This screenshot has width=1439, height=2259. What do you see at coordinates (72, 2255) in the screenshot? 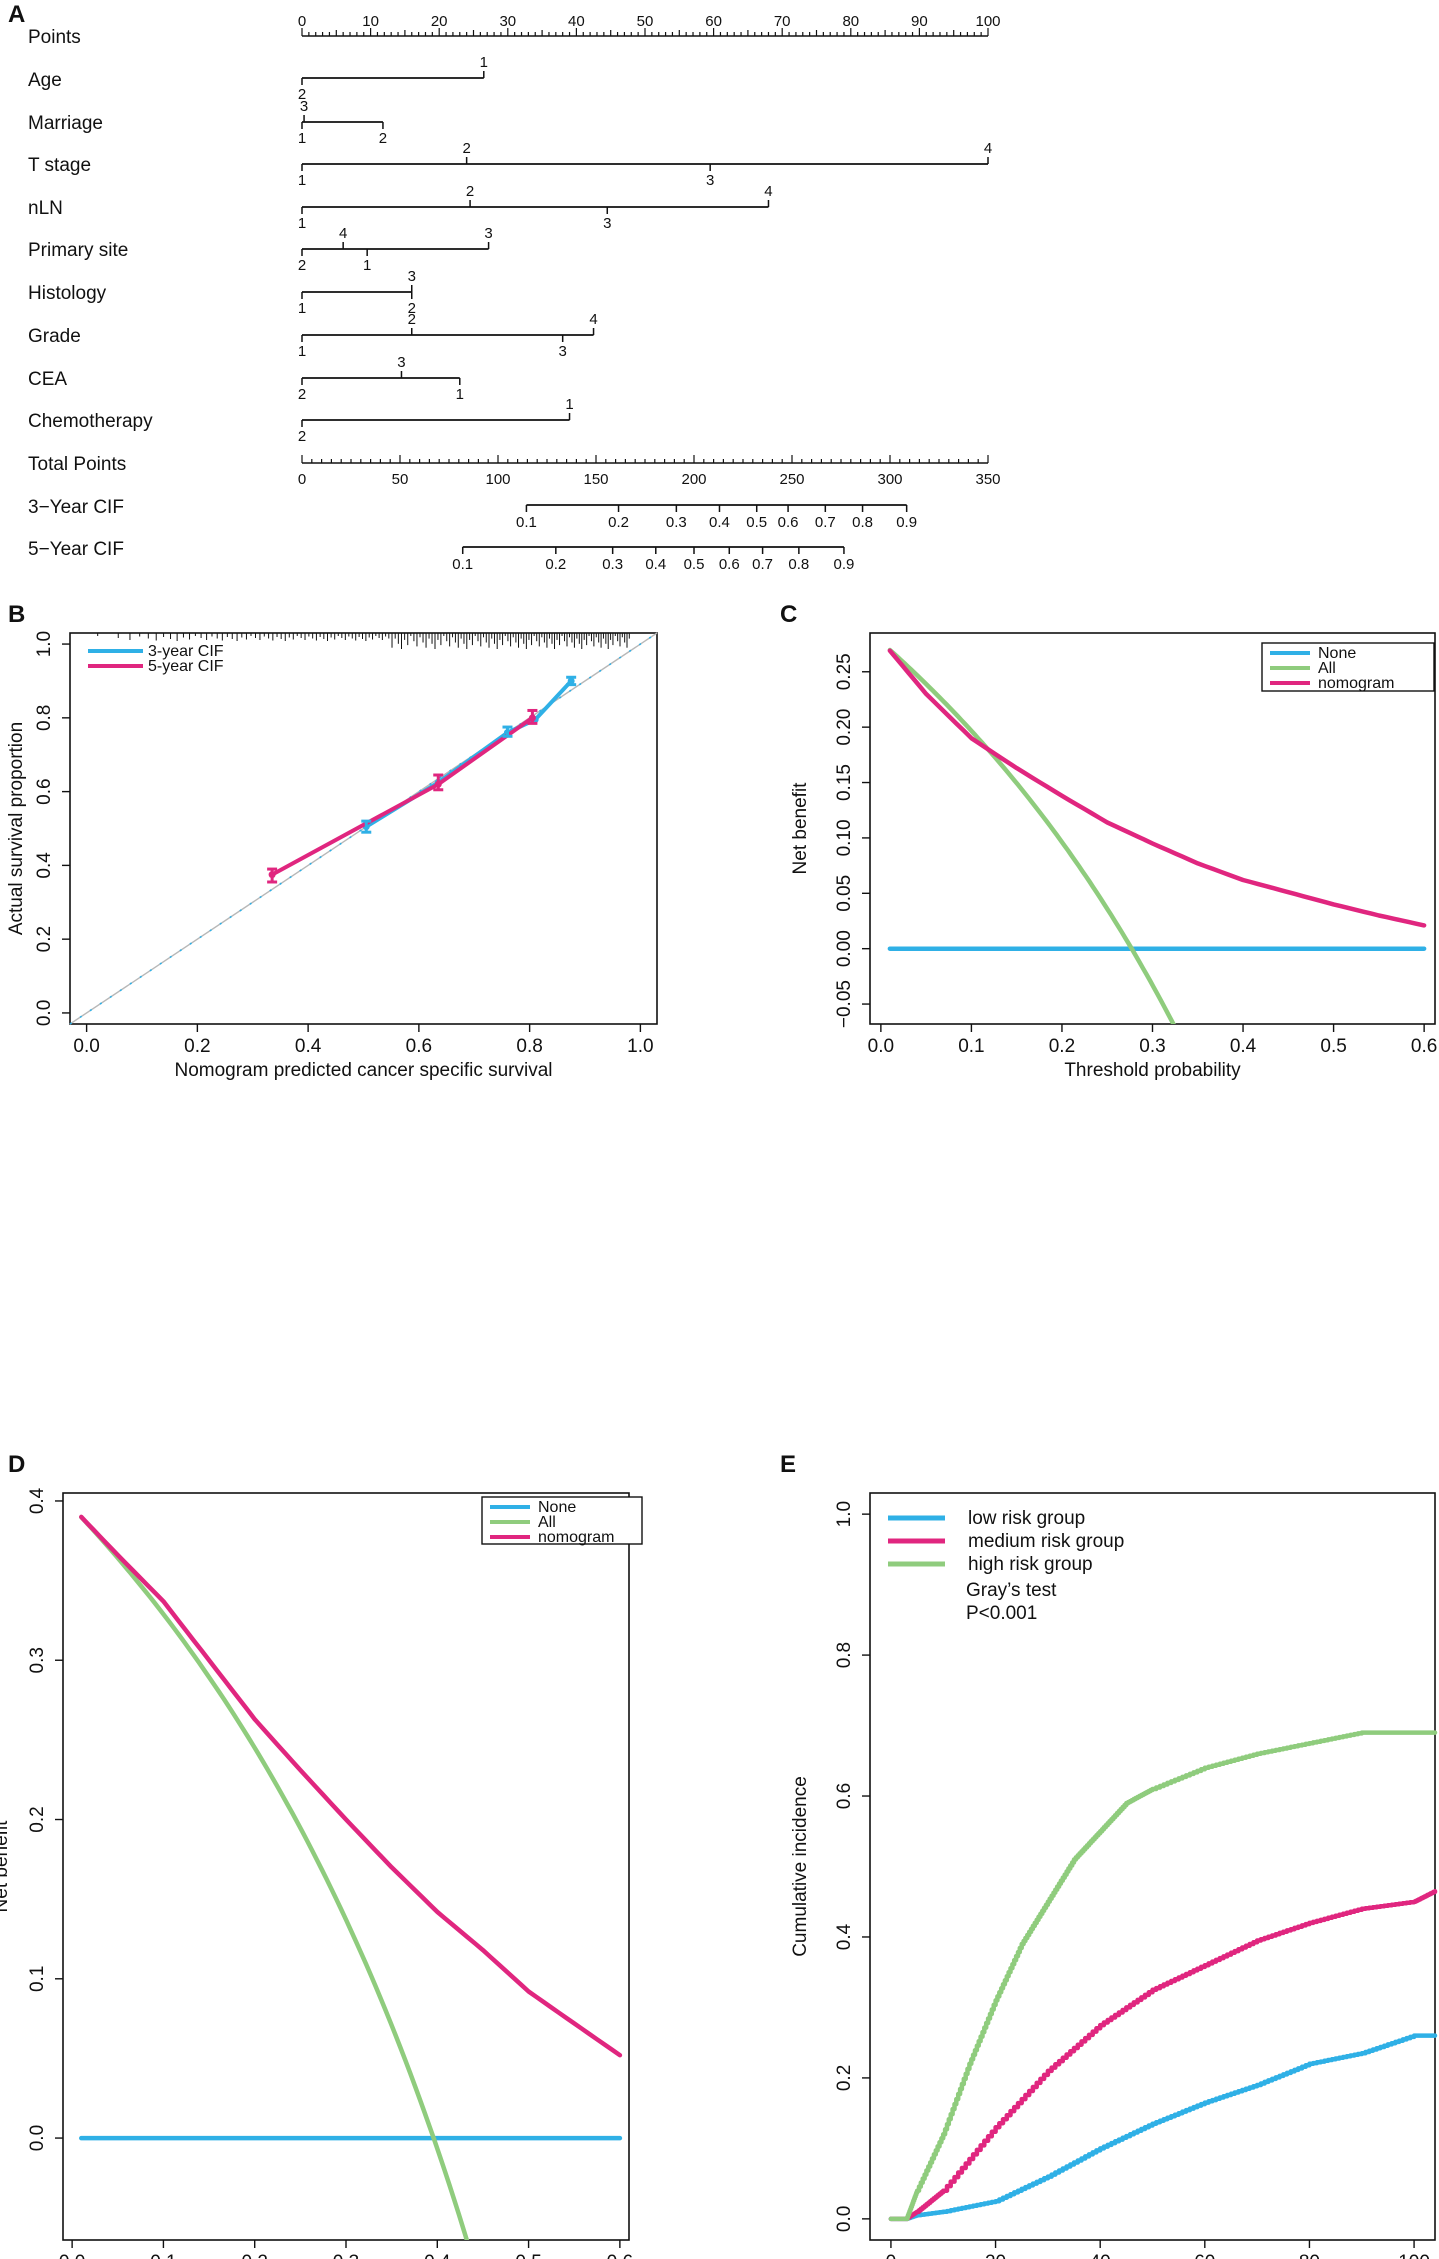
I see `x-tick-label: 0.0` at bounding box center [72, 2255].